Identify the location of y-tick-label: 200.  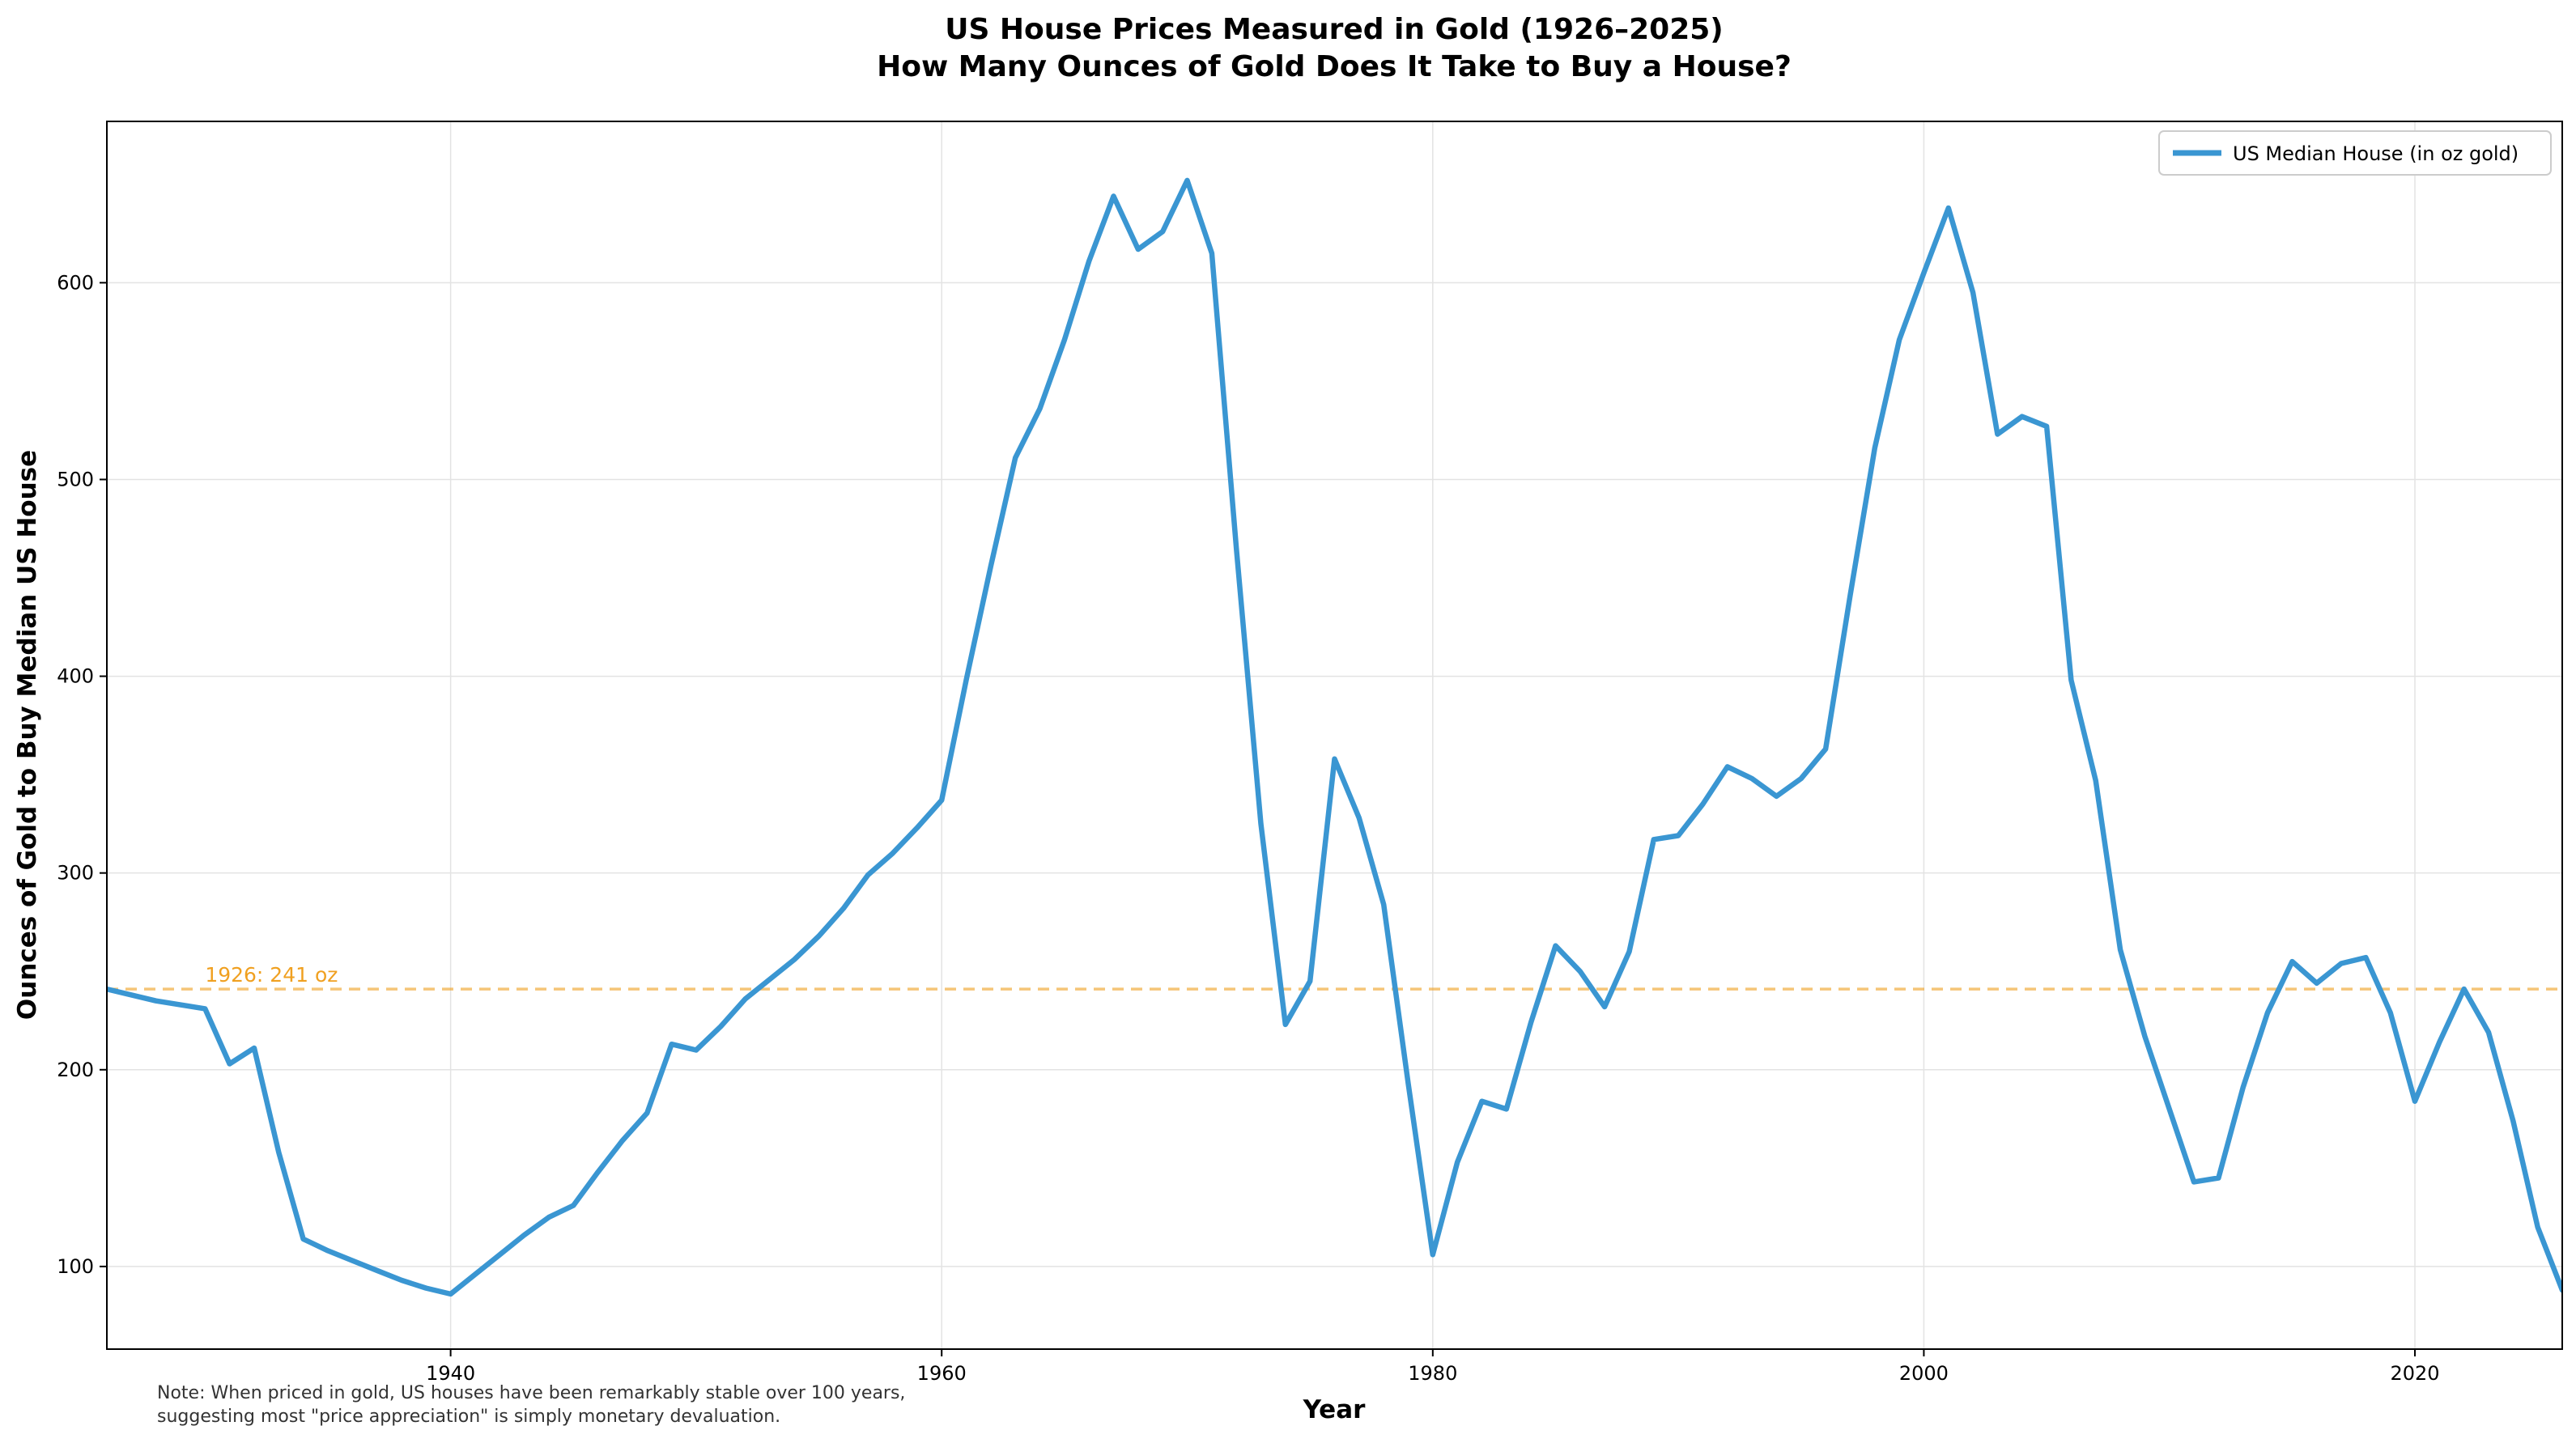
(75, 1070).